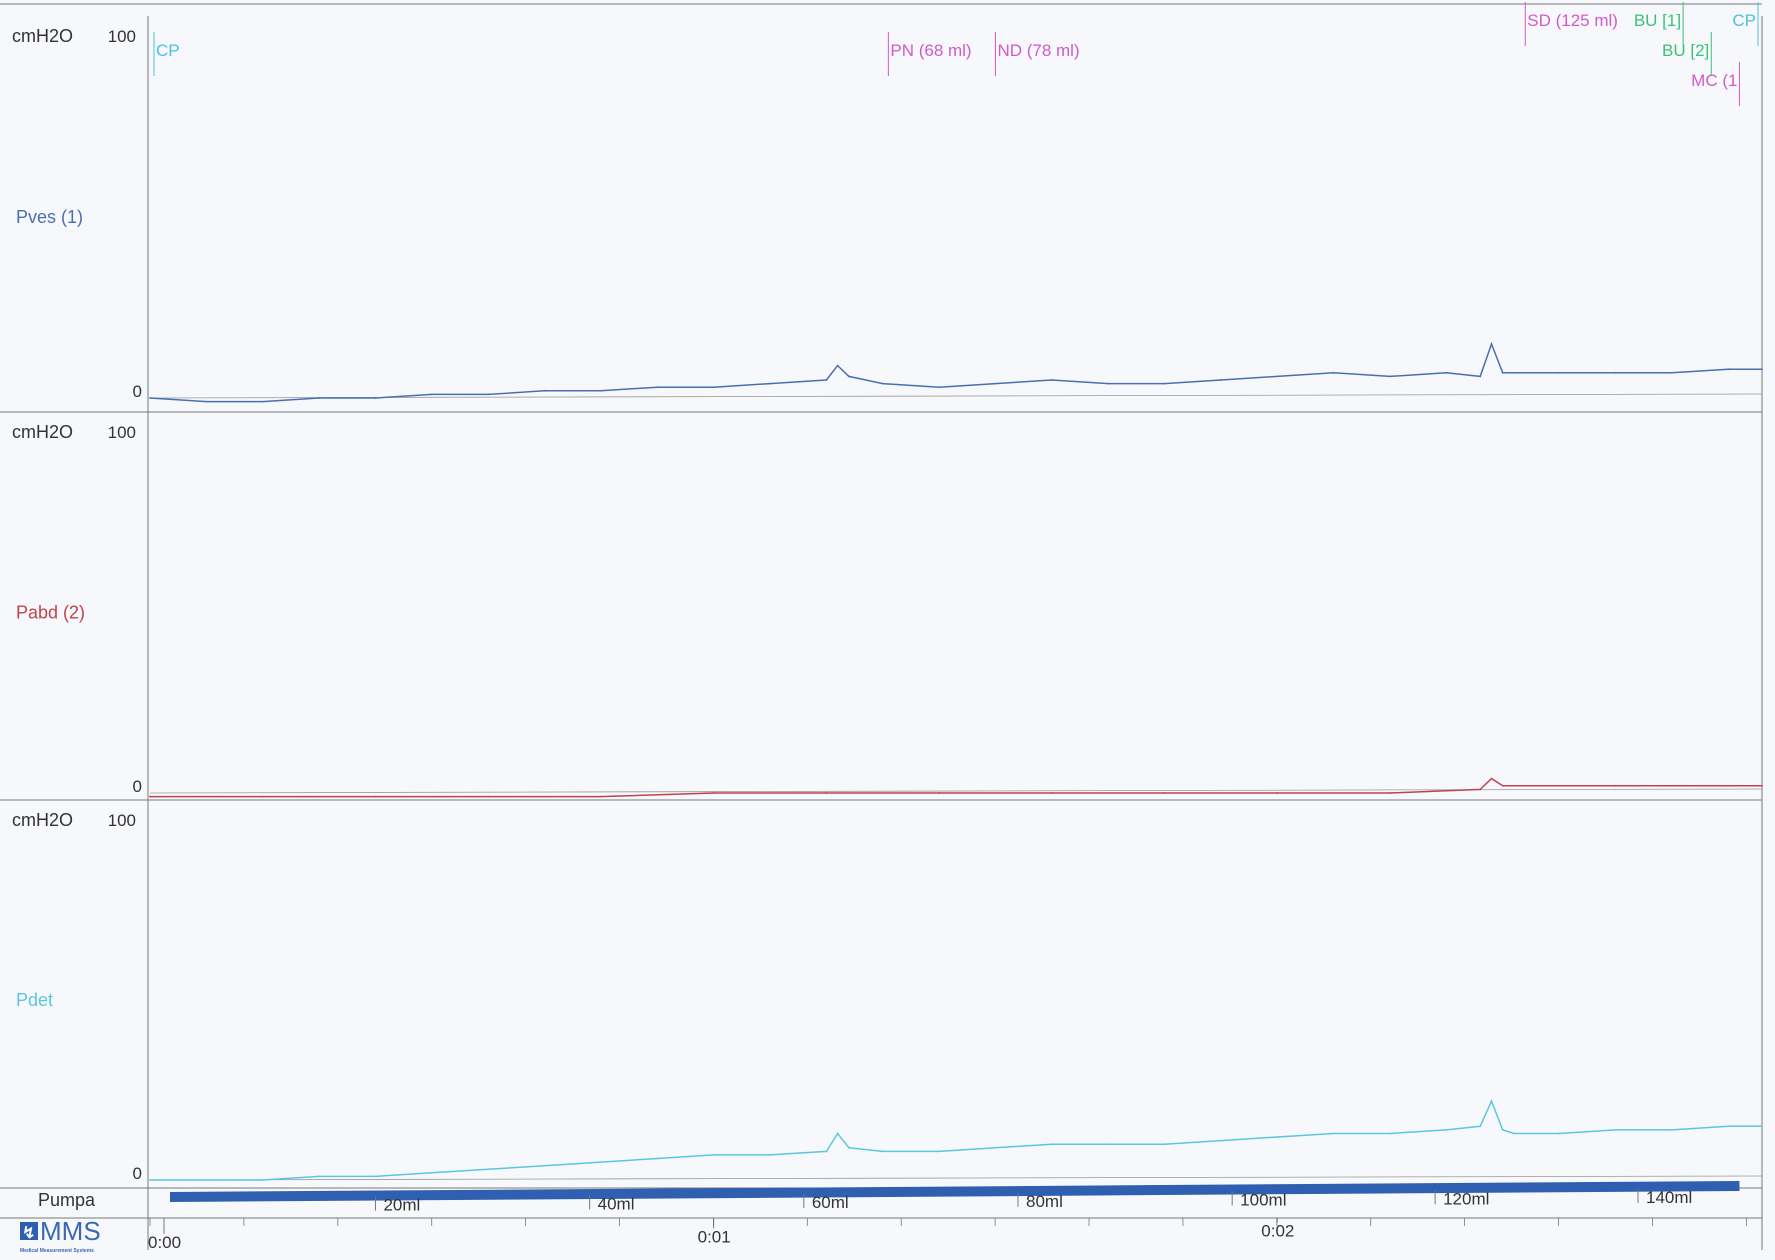 This screenshot has height=1260, width=1775. What do you see at coordinates (830, 1202) in the screenshot?
I see `pump-tick-label: 60ml` at bounding box center [830, 1202].